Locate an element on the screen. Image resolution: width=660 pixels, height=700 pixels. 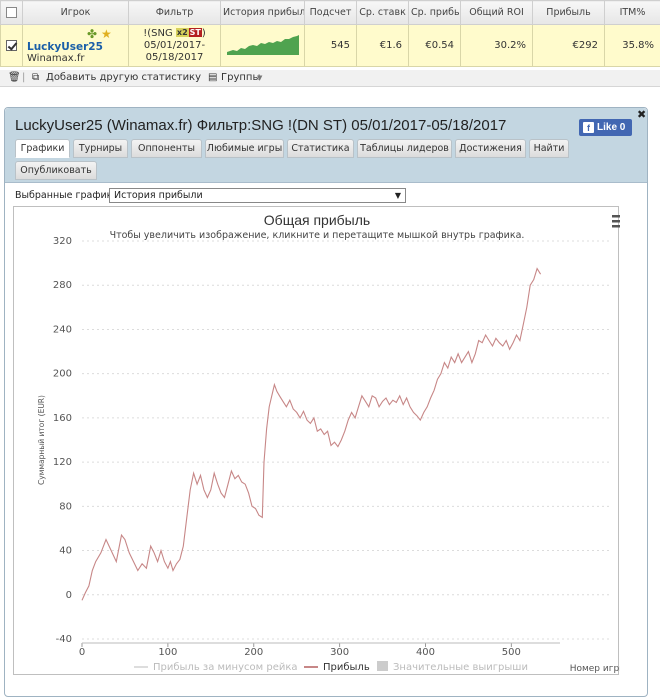
column-header: Подсчет is located at coordinates (330, 12).